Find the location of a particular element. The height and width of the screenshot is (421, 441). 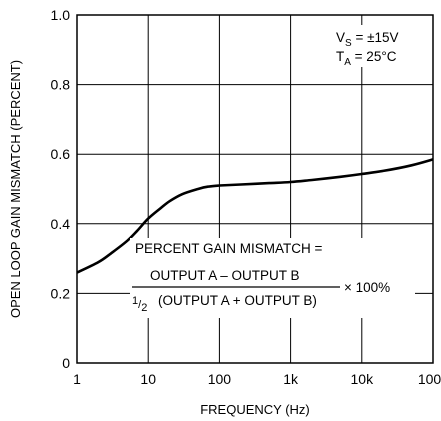

formula-multiplier: × 100% is located at coordinates (367, 287).